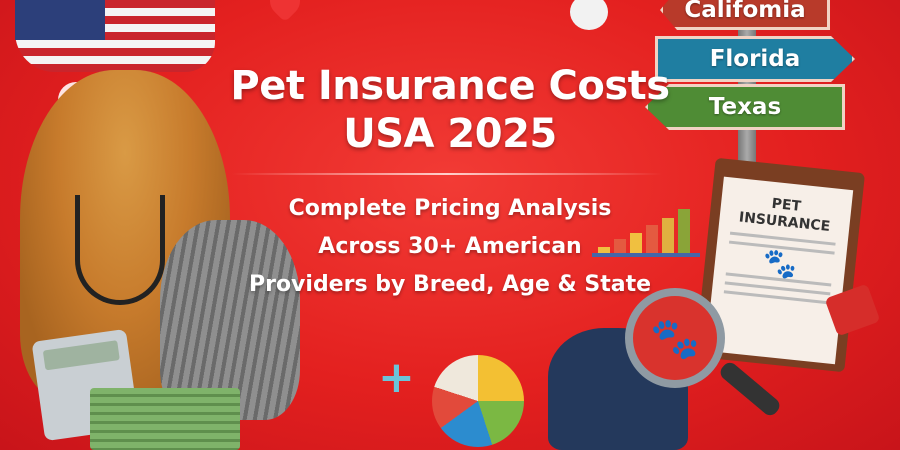 This screenshot has width=900, height=450. Describe the element at coordinates (589, 15) in the screenshot. I see `medical-badge-icon` at that location.